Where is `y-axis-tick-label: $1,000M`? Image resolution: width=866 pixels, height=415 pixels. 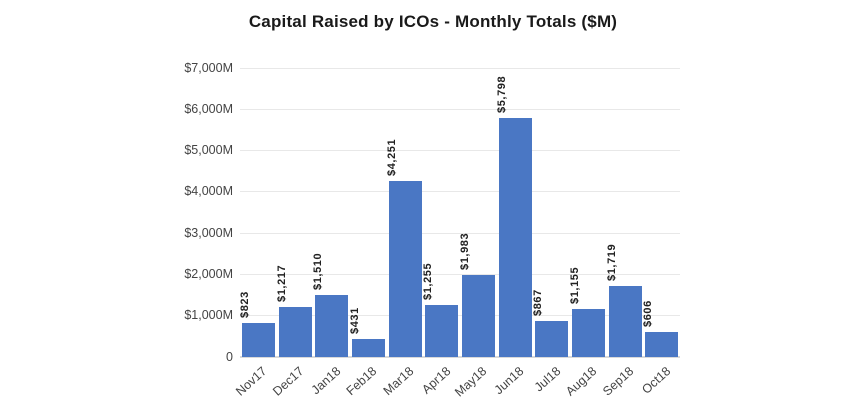 y-axis-tick-label: $1,000M is located at coordinates (208, 315).